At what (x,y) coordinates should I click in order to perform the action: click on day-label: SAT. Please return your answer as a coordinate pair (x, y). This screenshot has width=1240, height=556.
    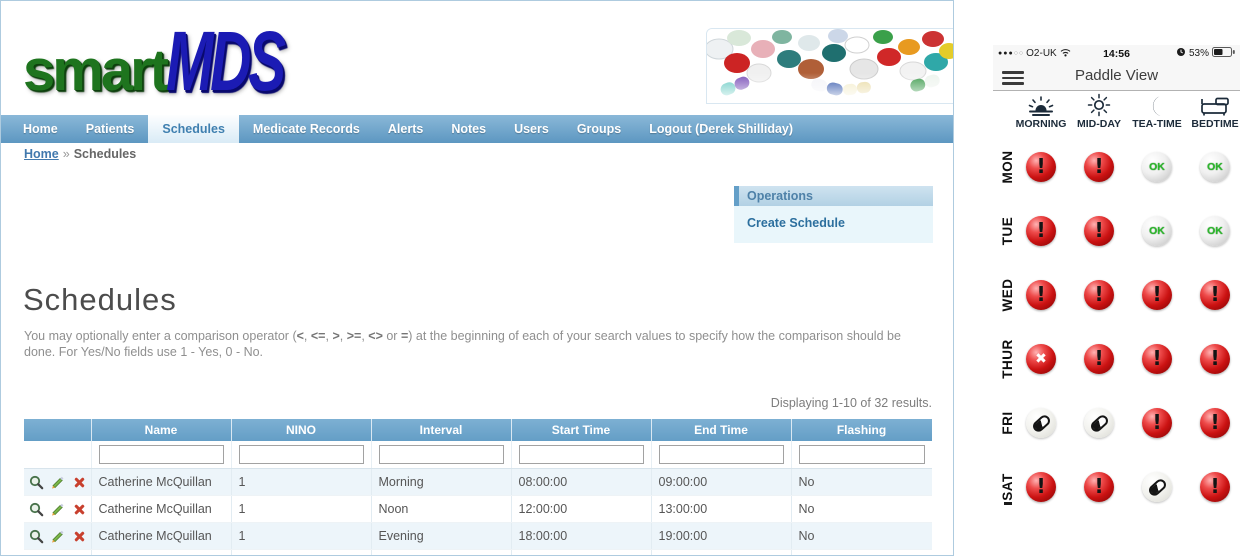
    Looking at the image, I should click on (1007, 487).